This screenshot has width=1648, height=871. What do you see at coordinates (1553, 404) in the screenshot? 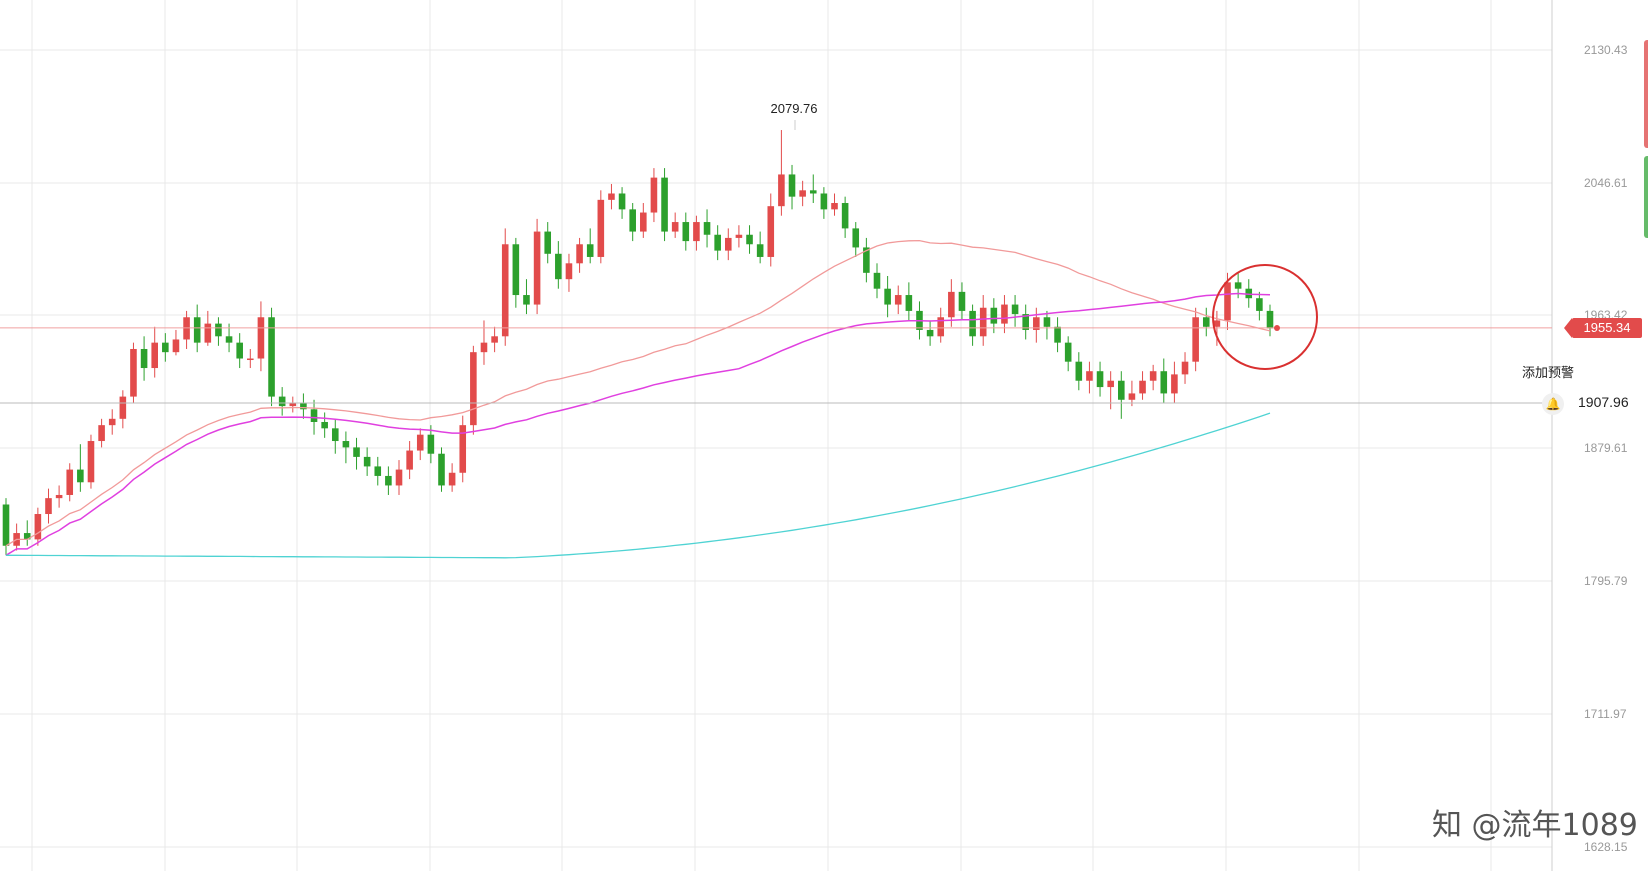
I see `bell-icon: 🔔` at bounding box center [1553, 404].